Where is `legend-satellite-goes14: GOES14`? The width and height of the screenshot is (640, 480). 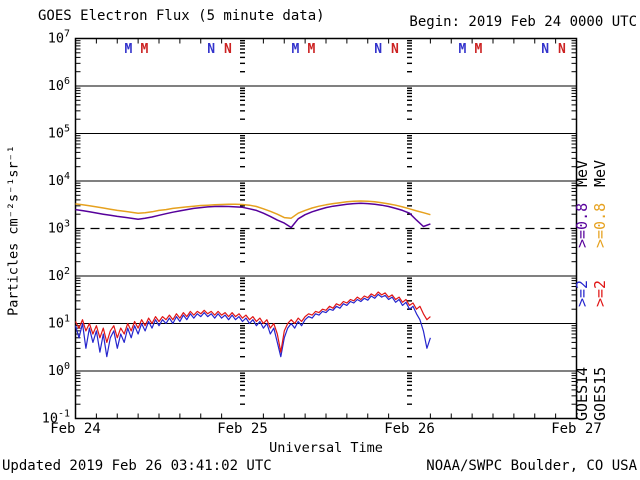 legend-satellite-goes14: GOES14 is located at coordinates (582, 394).